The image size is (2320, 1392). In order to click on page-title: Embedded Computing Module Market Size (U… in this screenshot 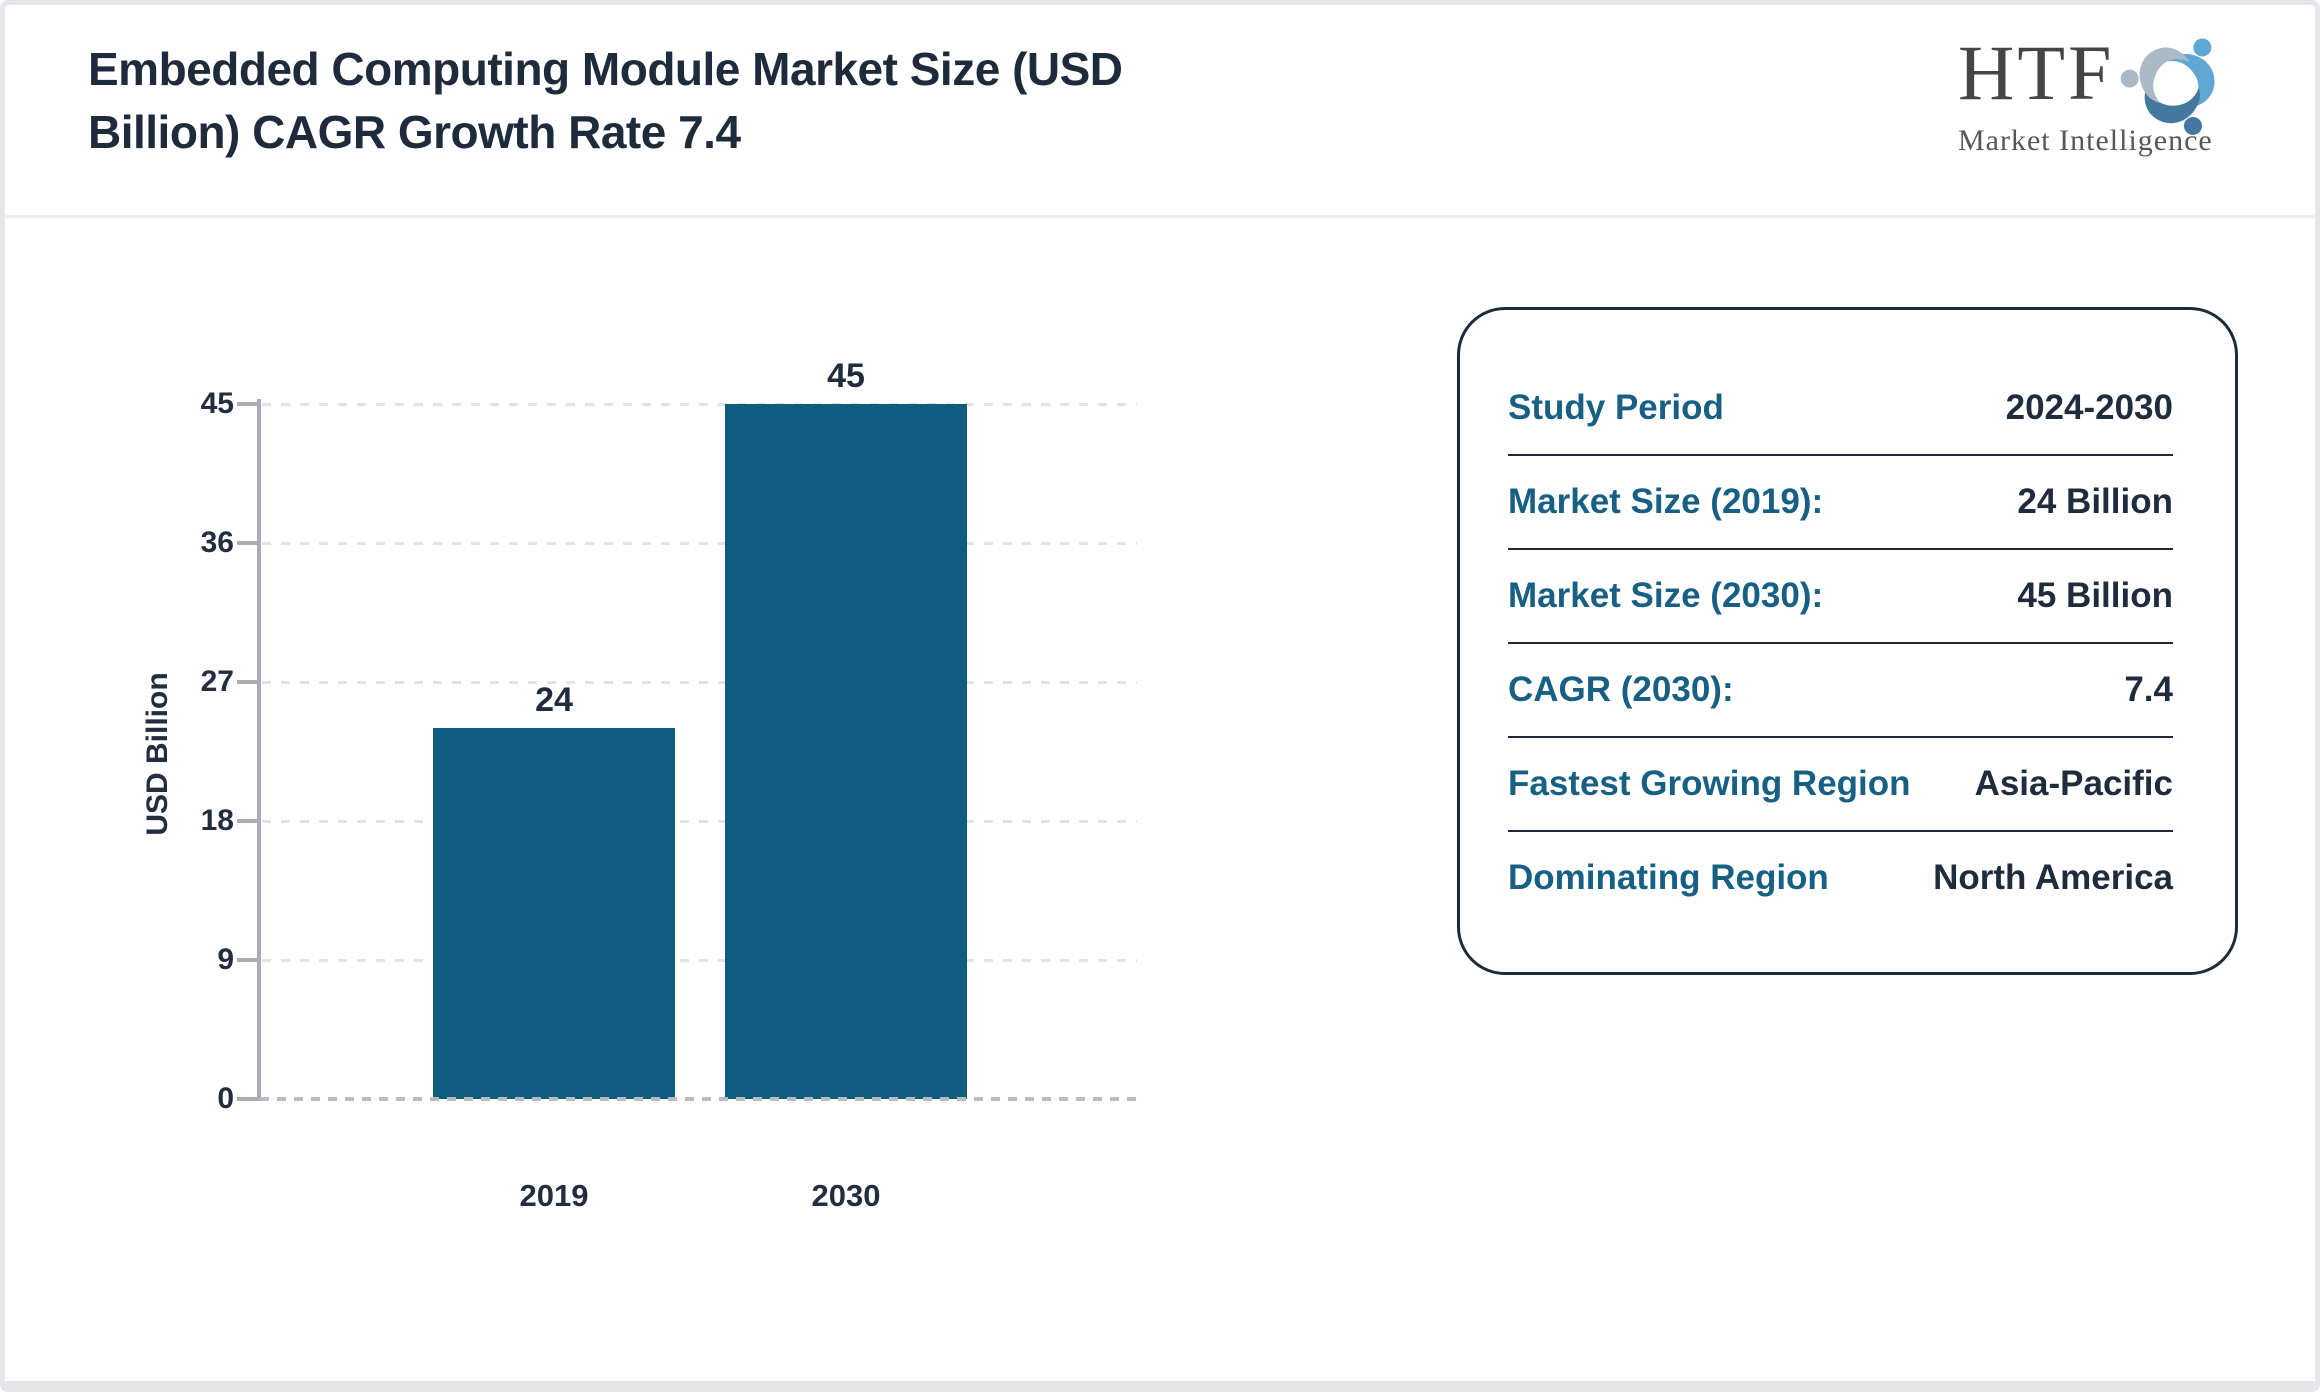, I will do `click(605, 101)`.